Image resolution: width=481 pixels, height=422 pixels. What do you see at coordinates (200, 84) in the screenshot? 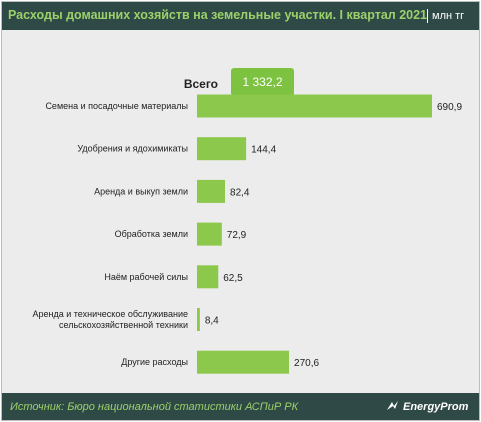
I see `total-label: Всего` at bounding box center [200, 84].